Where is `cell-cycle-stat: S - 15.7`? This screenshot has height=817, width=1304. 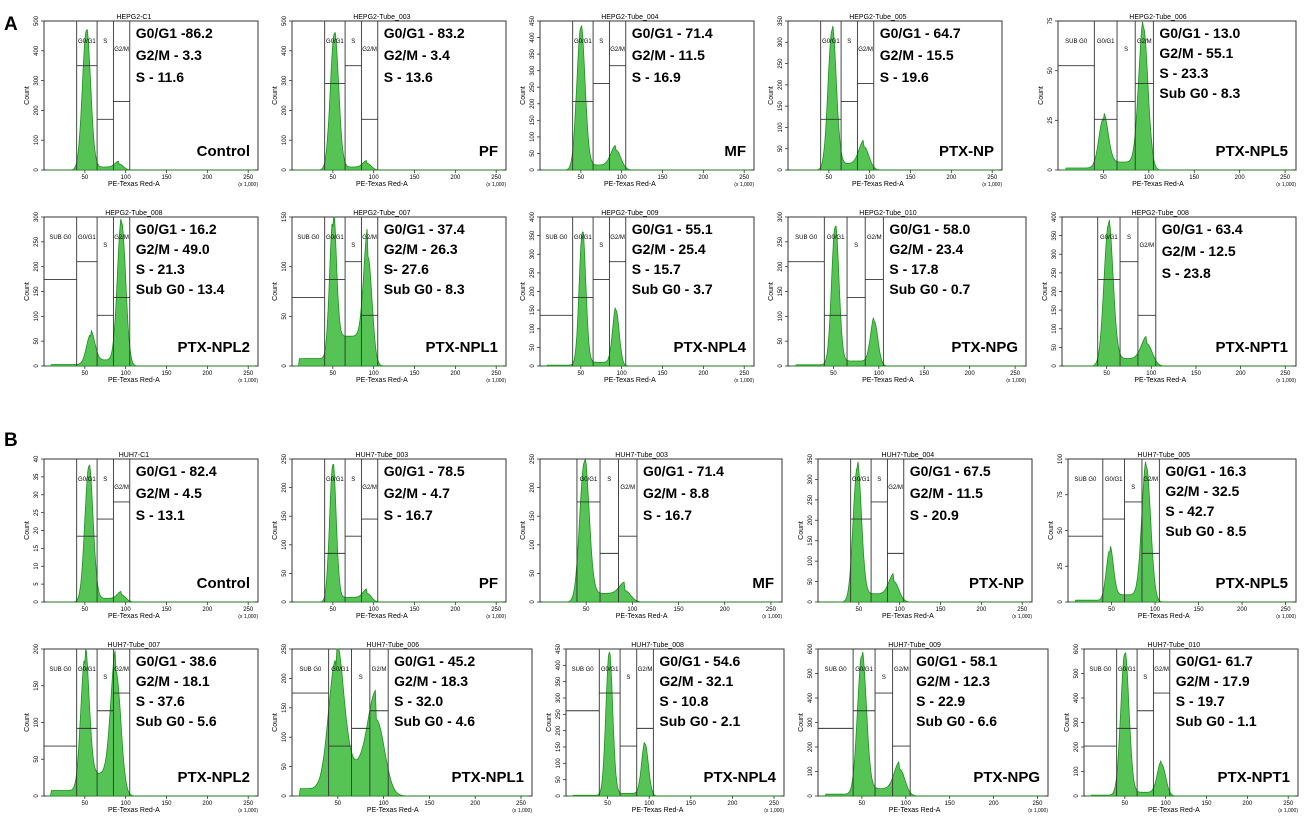
cell-cycle-stat: S - 15.7 is located at coordinates (656, 269).